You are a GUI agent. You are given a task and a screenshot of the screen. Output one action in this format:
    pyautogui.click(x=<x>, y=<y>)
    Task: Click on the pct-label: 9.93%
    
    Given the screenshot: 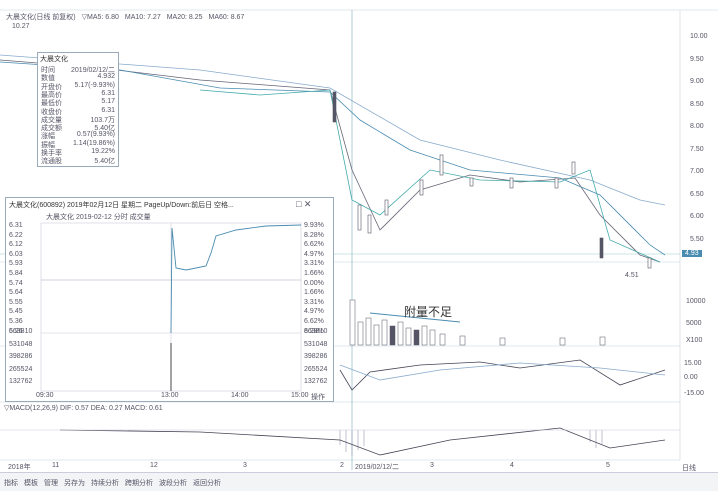 What is the action you would take?
    pyautogui.click(x=314, y=225)
    